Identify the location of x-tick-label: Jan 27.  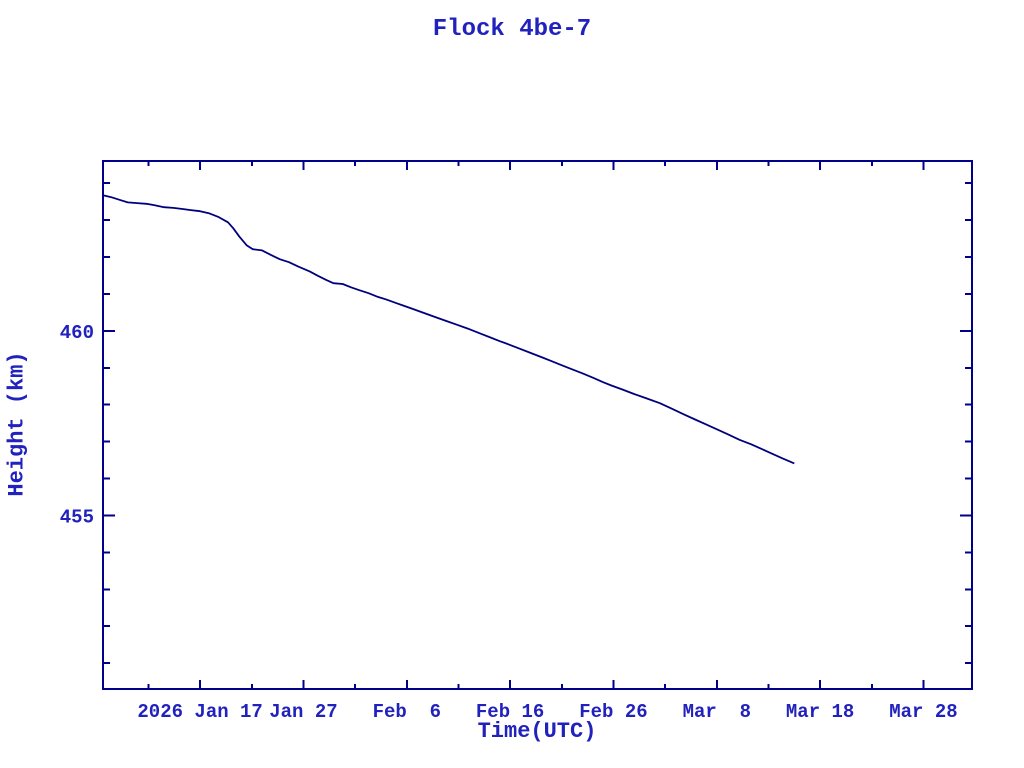
(303, 712).